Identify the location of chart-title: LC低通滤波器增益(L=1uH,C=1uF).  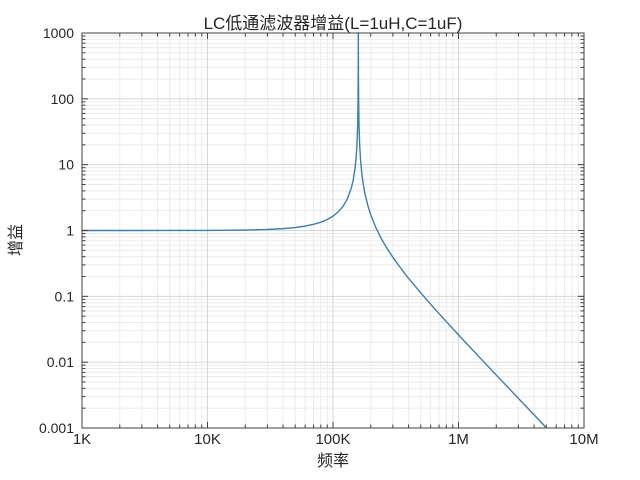
(333, 23).